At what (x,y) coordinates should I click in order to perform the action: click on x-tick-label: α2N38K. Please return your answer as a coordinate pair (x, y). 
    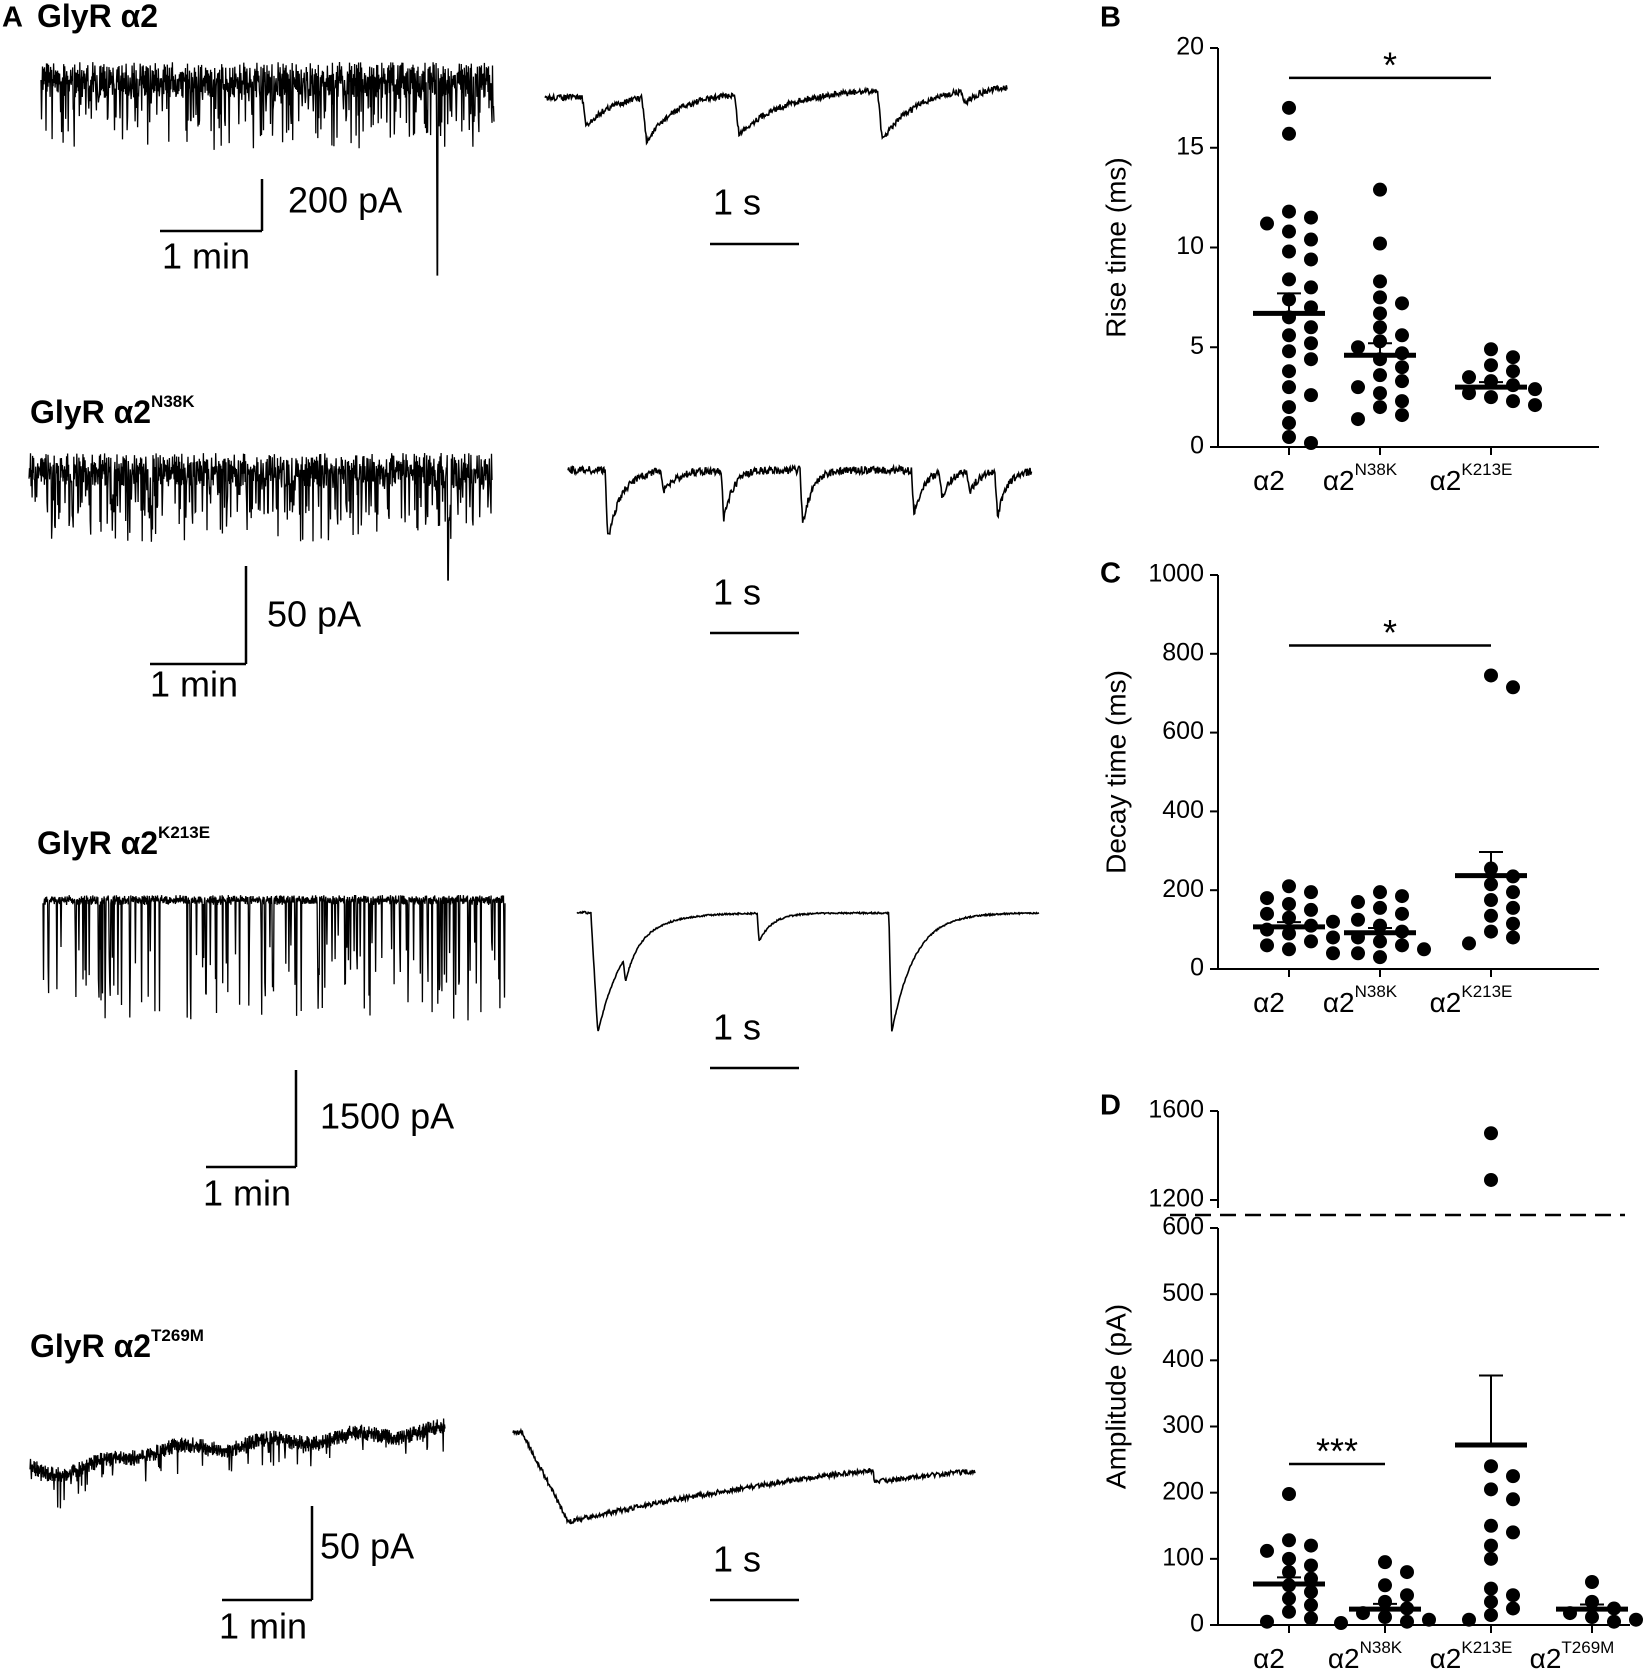
    Looking at the image, I should click on (1365, 1656).